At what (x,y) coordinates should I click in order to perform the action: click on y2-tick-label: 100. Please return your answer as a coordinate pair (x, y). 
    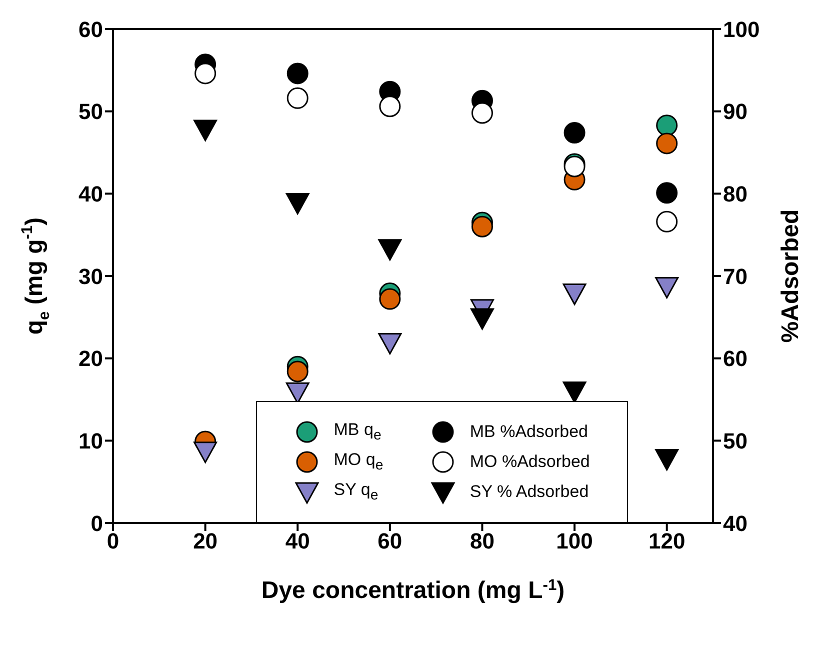
    Looking at the image, I should click on (741, 29).